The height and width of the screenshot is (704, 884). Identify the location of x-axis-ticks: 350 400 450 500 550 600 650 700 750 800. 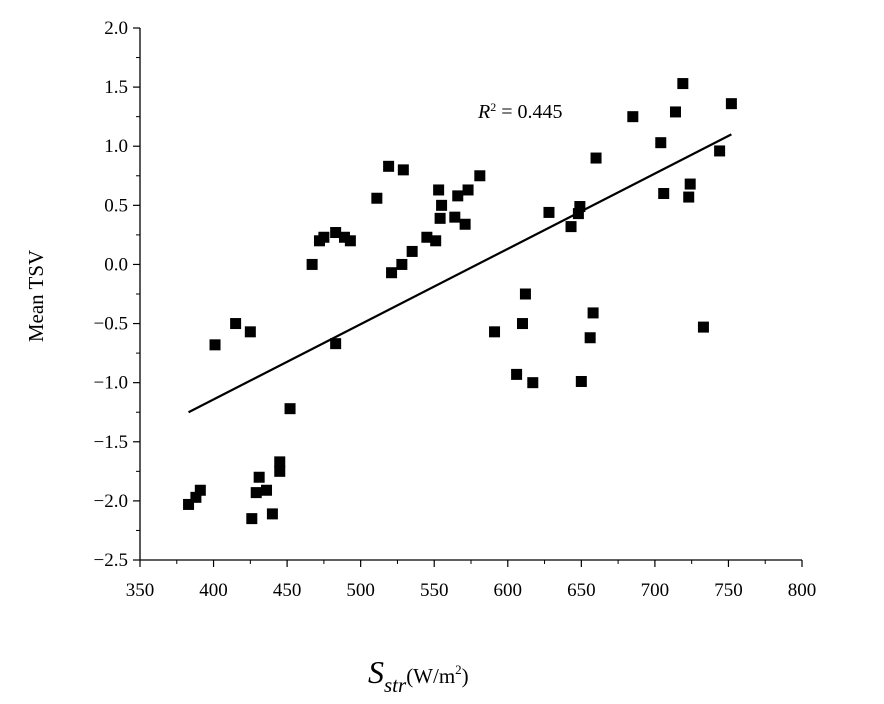
(471, 580).